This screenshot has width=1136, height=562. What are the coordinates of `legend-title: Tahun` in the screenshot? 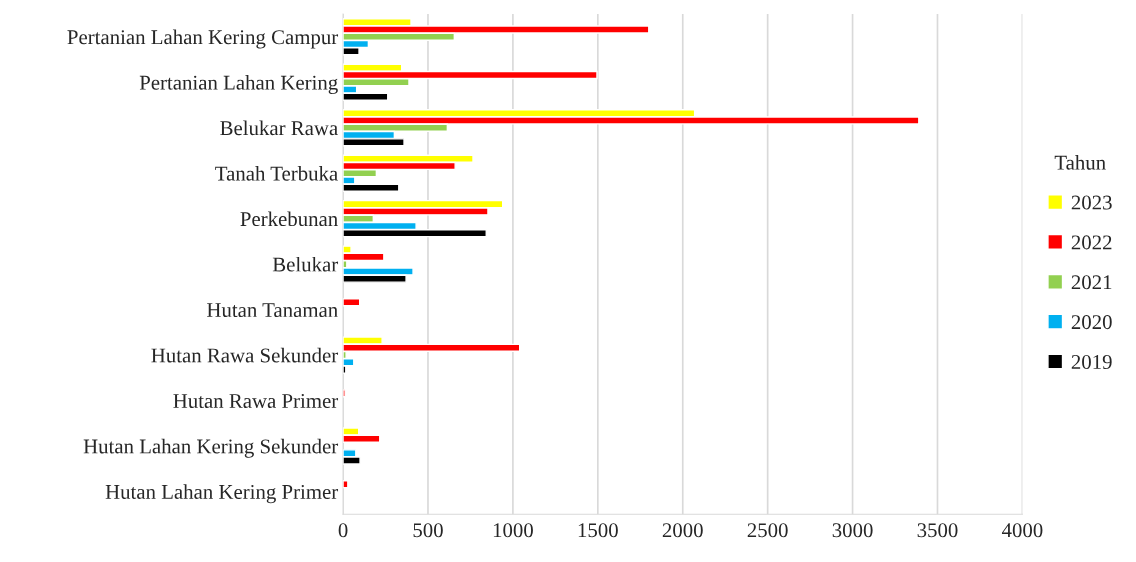 It's located at (1080, 162).